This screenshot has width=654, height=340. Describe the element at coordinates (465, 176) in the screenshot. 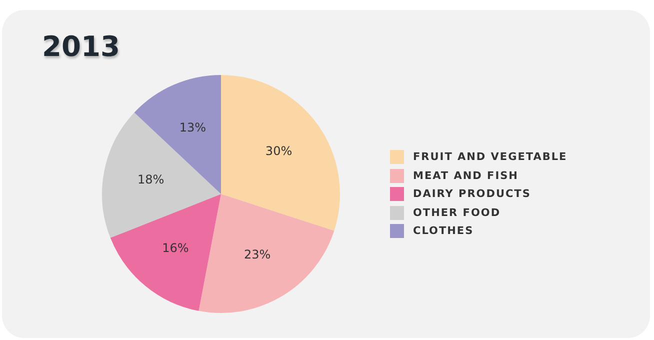

I see `legend-label: MEAT AND FISH` at that location.